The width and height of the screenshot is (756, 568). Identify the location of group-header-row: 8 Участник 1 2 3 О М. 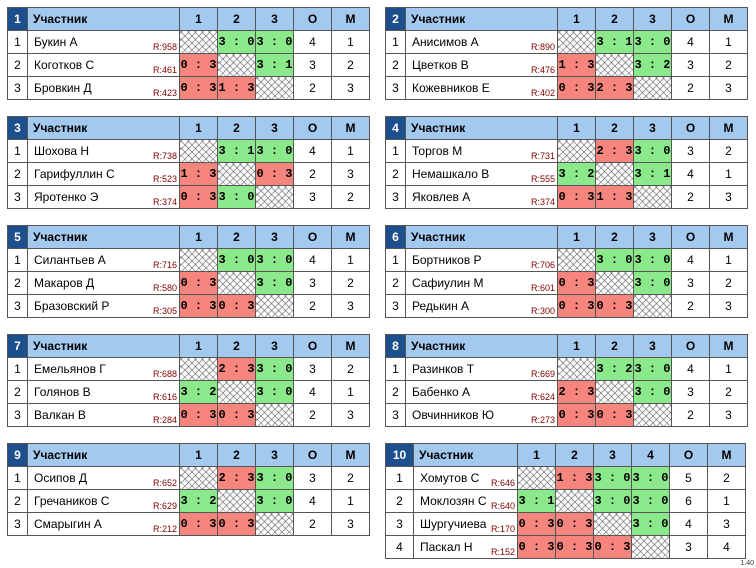
(566, 346).